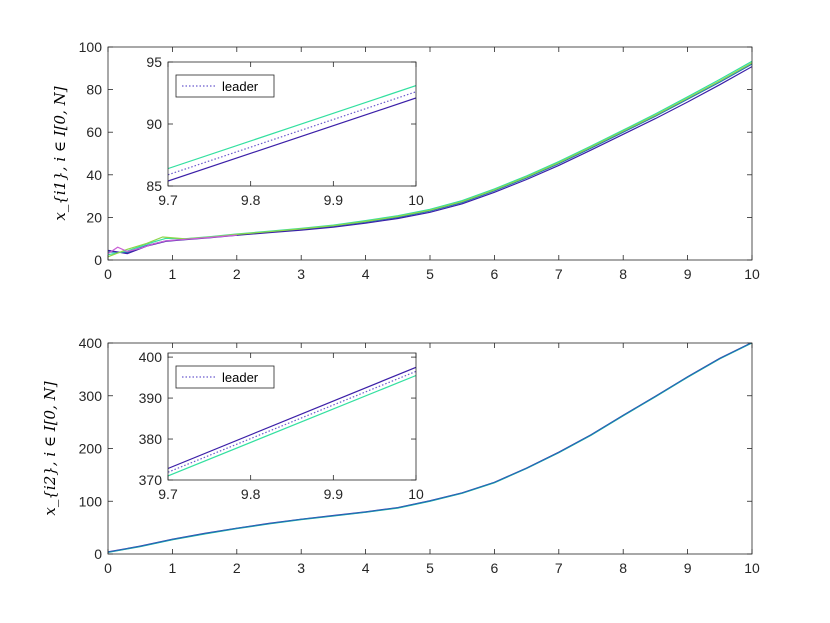  I want to click on bottom-xtick-label-7: 7, so click(559, 568).